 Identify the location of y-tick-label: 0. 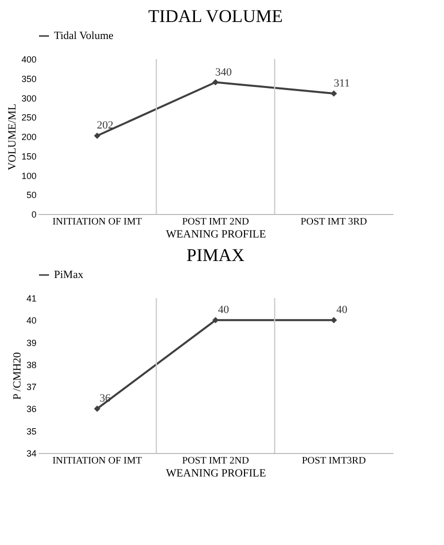
(33, 215).